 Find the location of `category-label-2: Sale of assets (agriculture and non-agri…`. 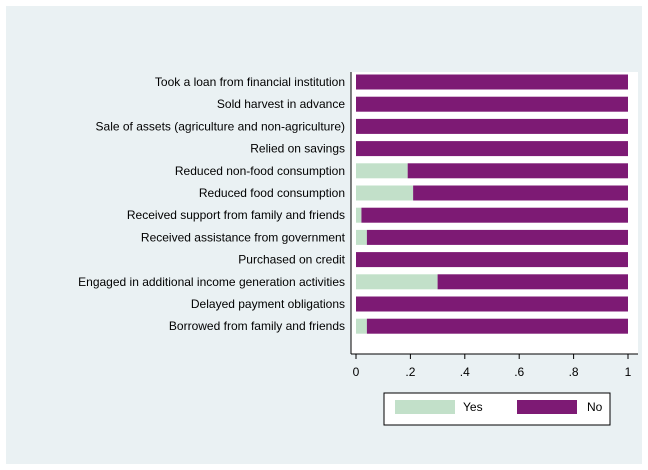

category-label-2: Sale of assets (agriculture and non-agri… is located at coordinates (220, 126).